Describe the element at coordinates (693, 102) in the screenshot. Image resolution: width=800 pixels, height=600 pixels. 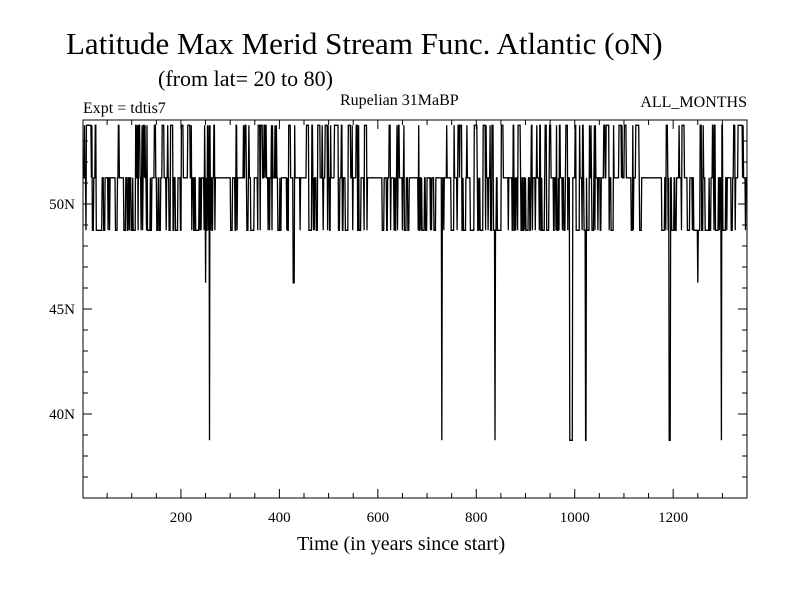
I see `months-label: ALL_MONTHS` at that location.